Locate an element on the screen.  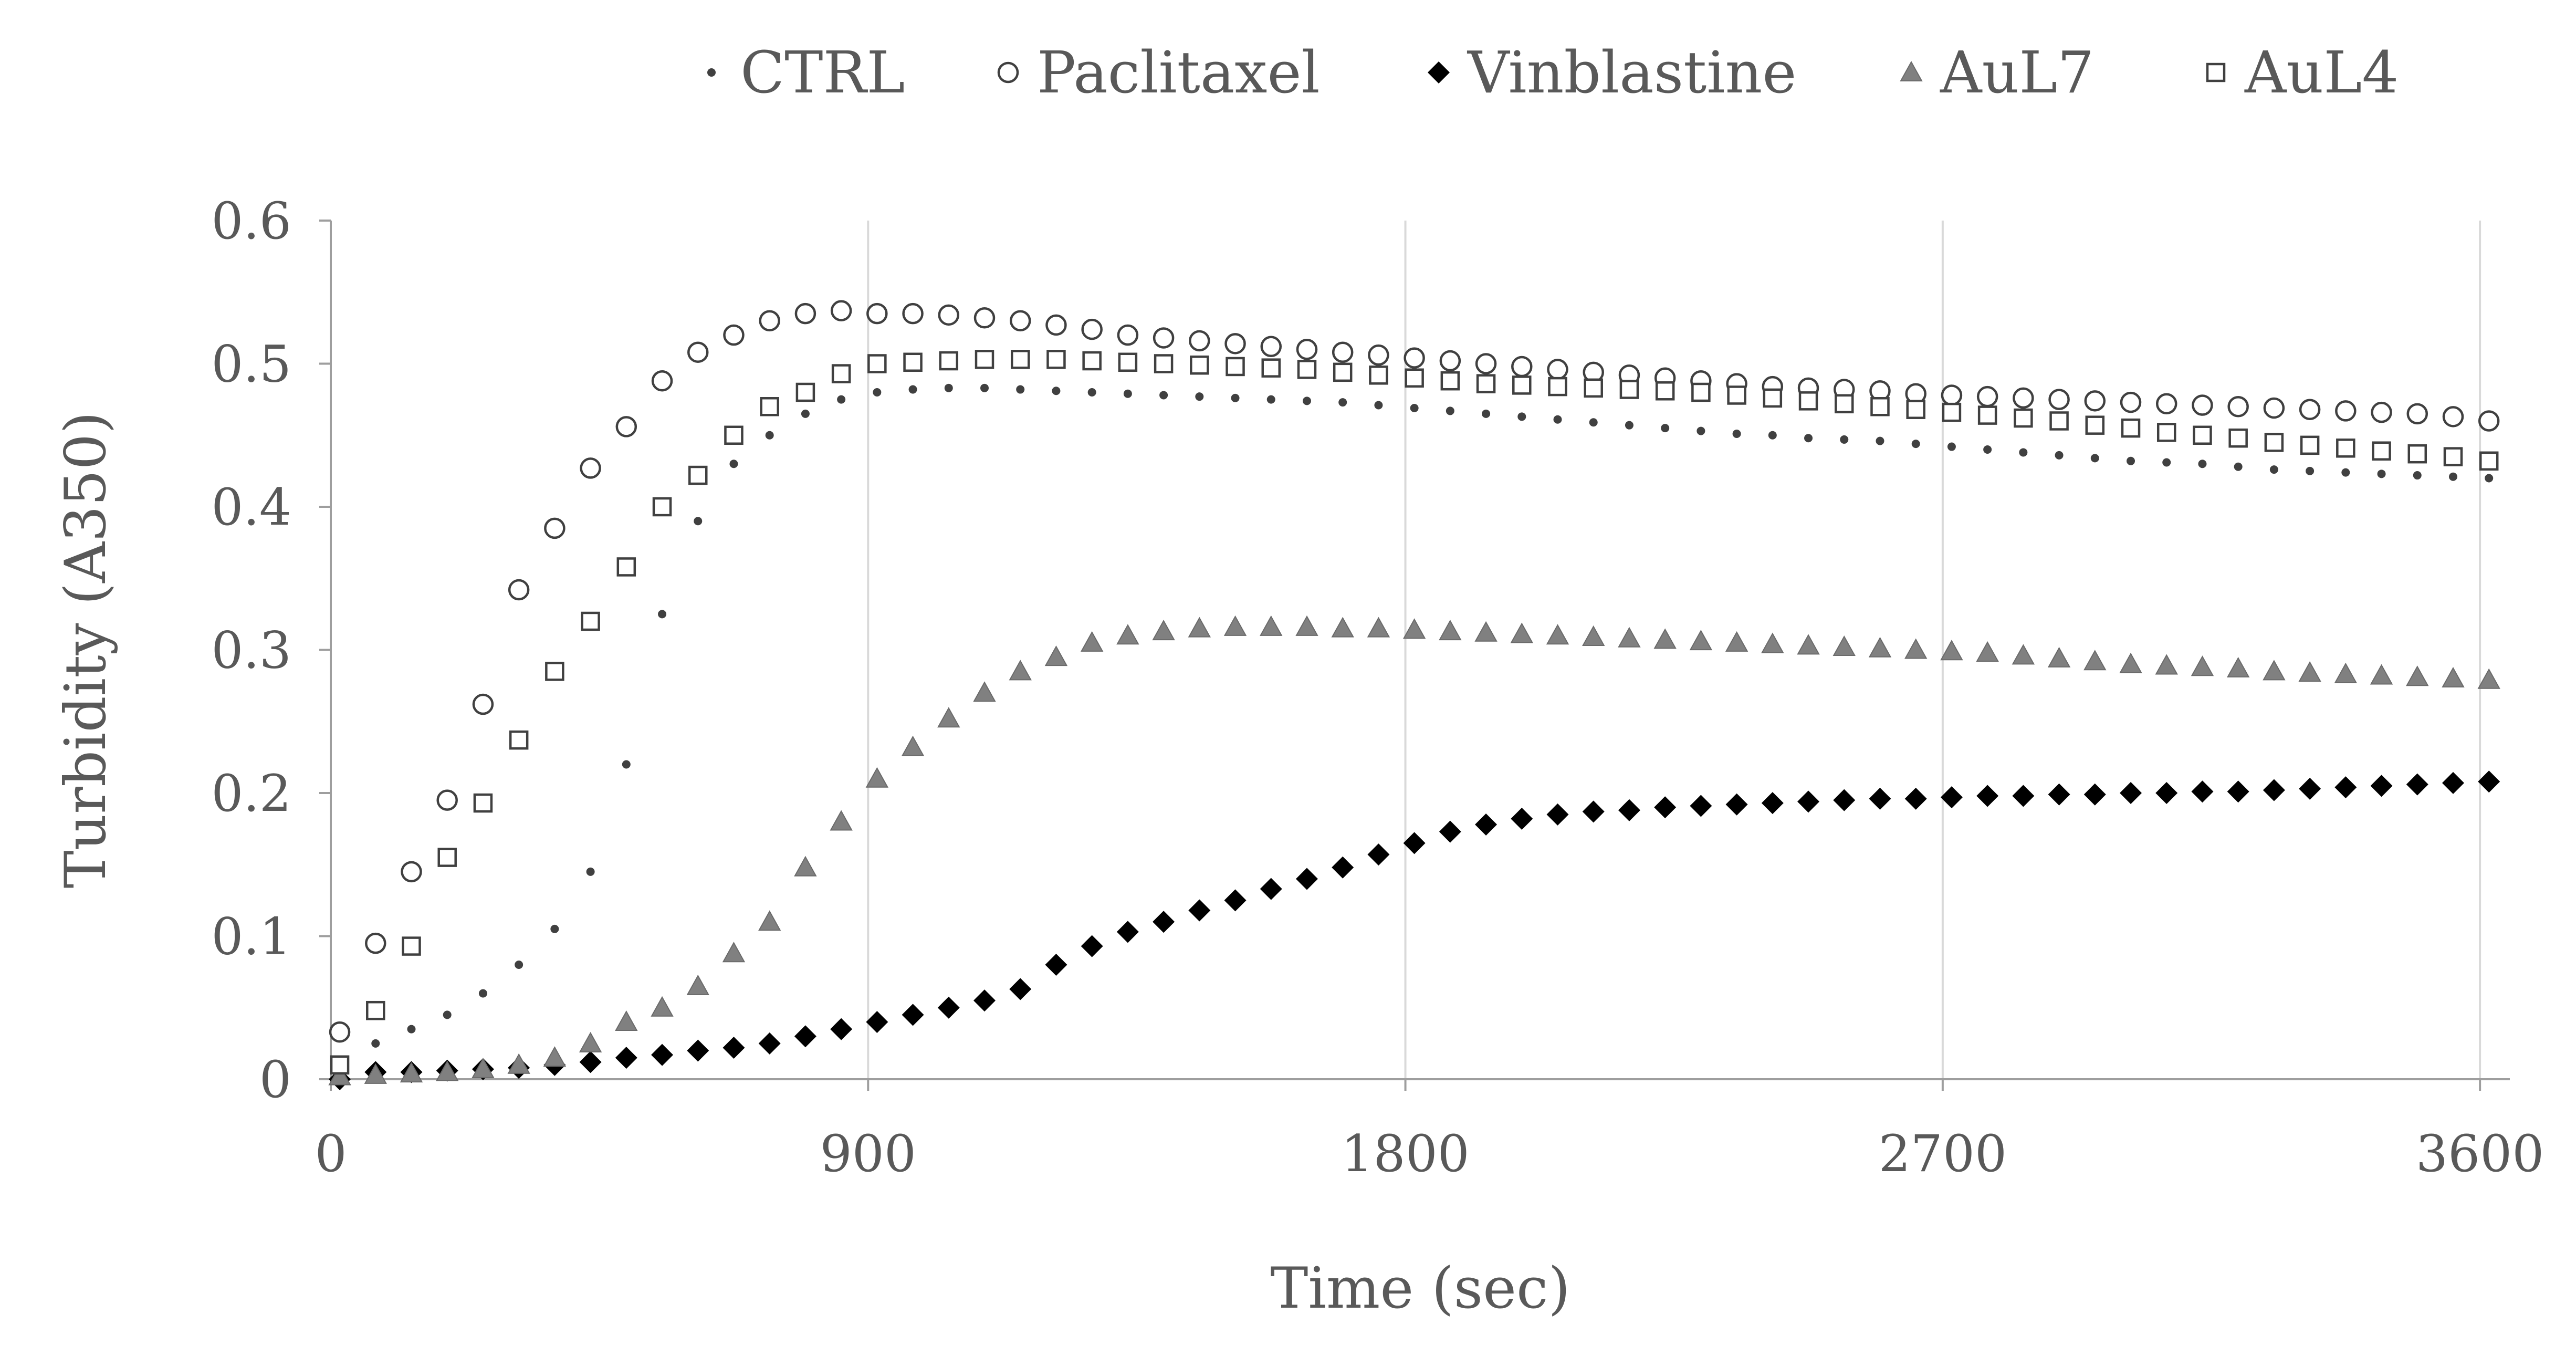
y-tick-label: 0.6 is located at coordinates (251, 222).